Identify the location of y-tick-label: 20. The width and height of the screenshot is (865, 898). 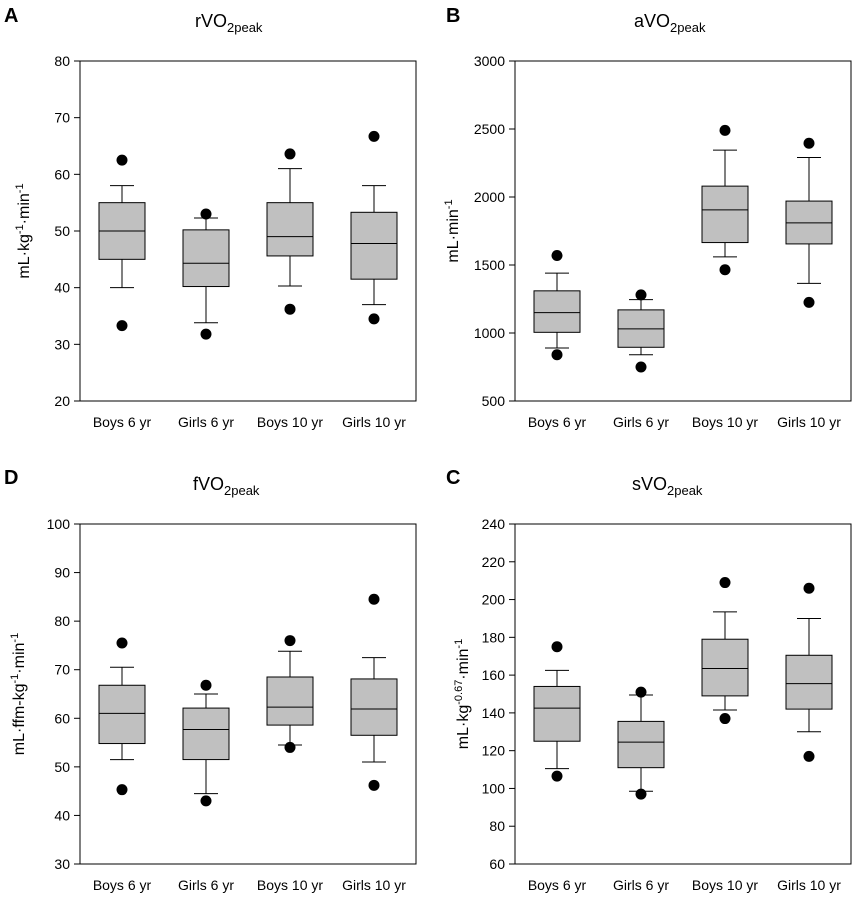
(62, 401).